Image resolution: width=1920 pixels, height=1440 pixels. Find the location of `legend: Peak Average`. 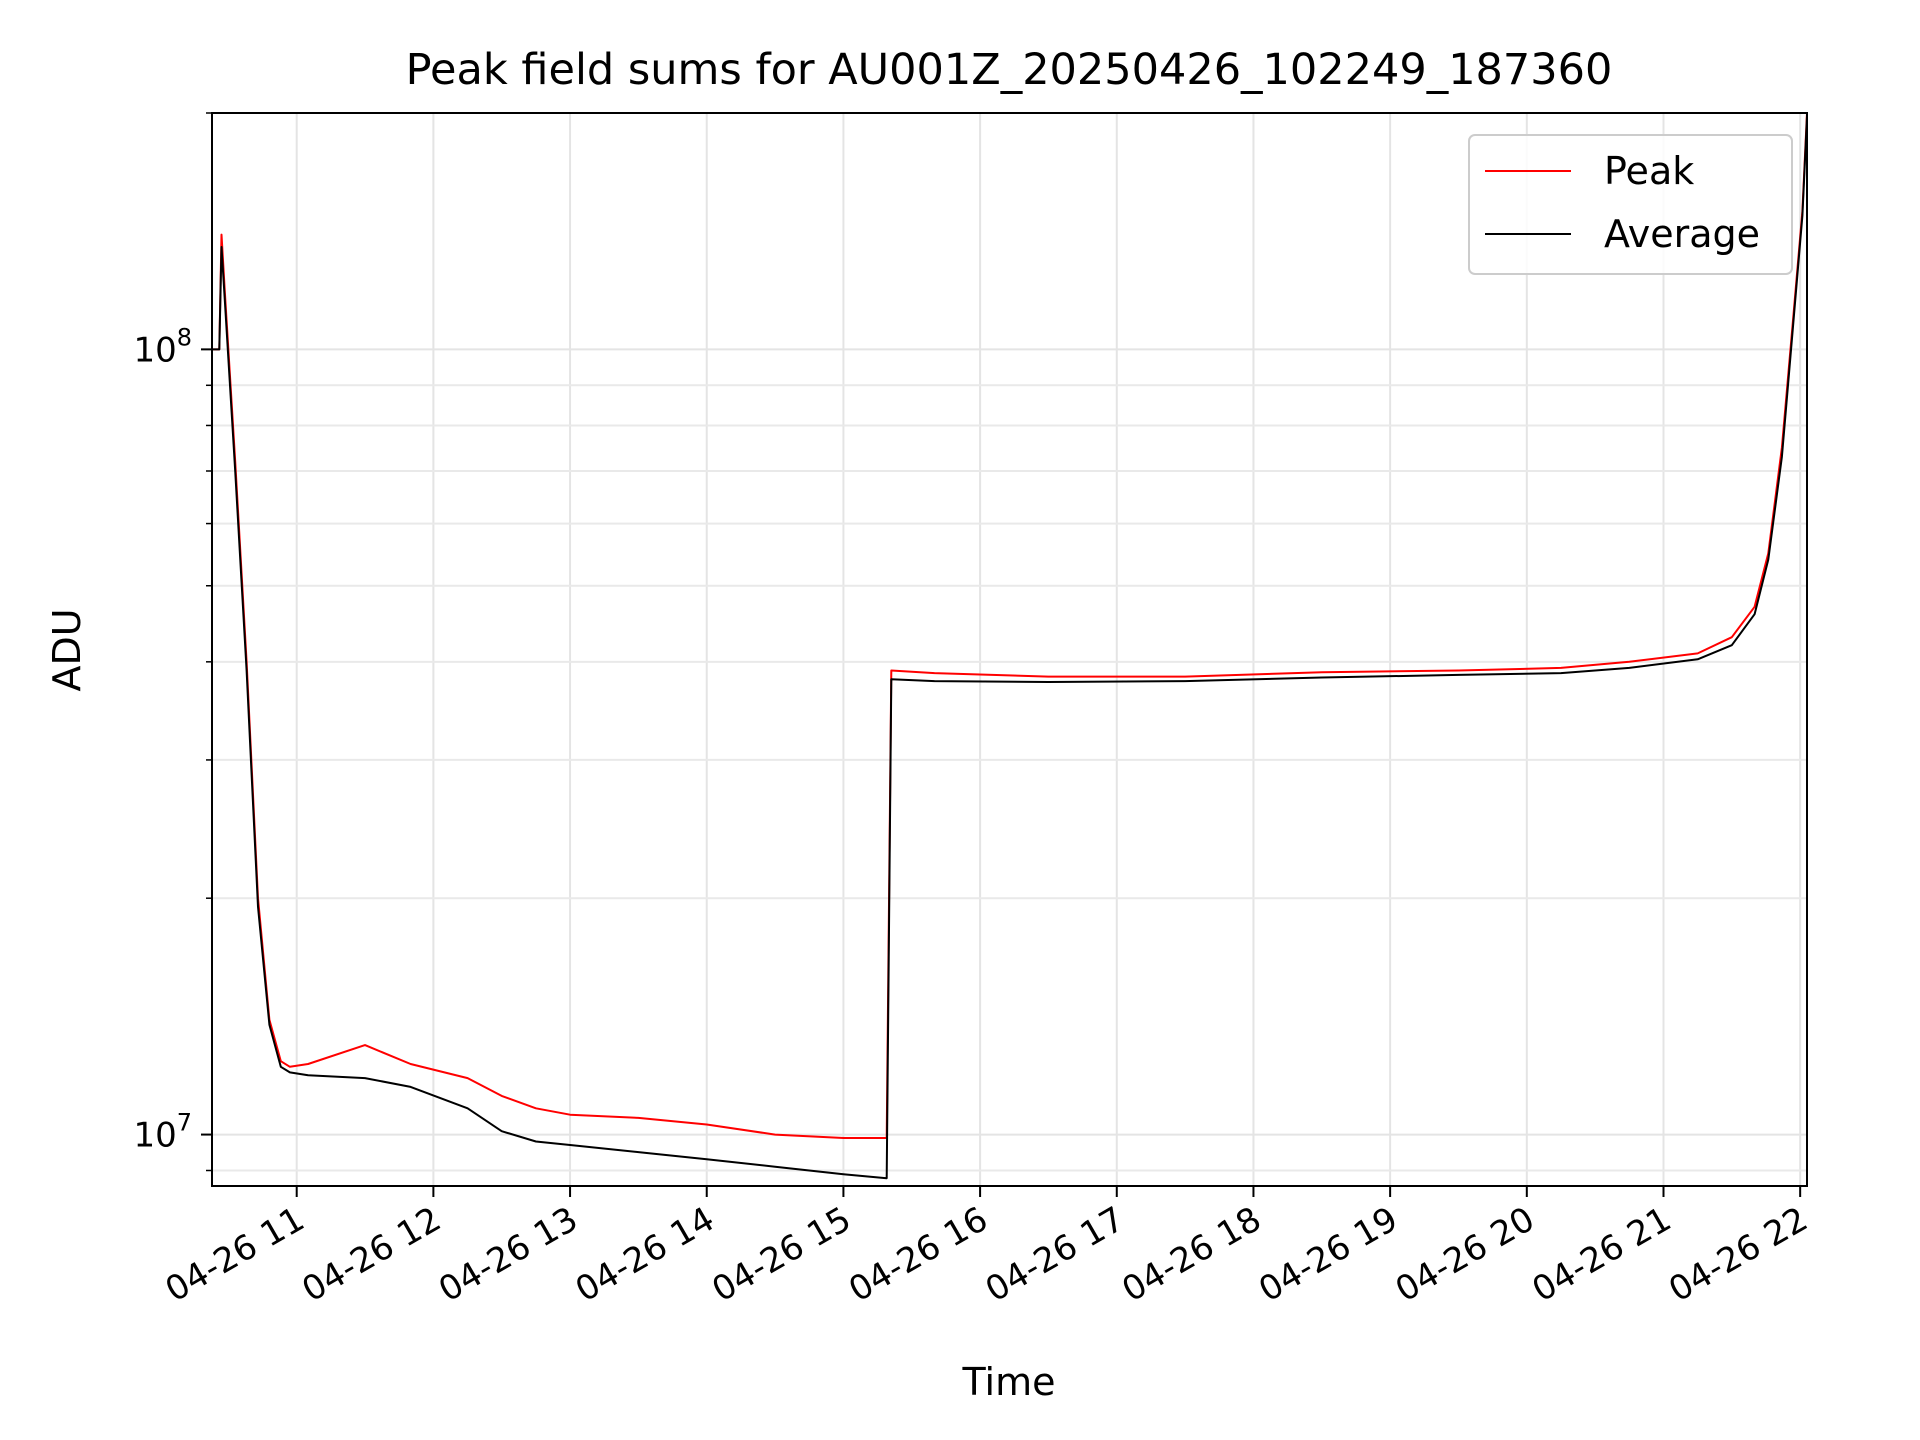

legend: Peak Average is located at coordinates (1630, 204).